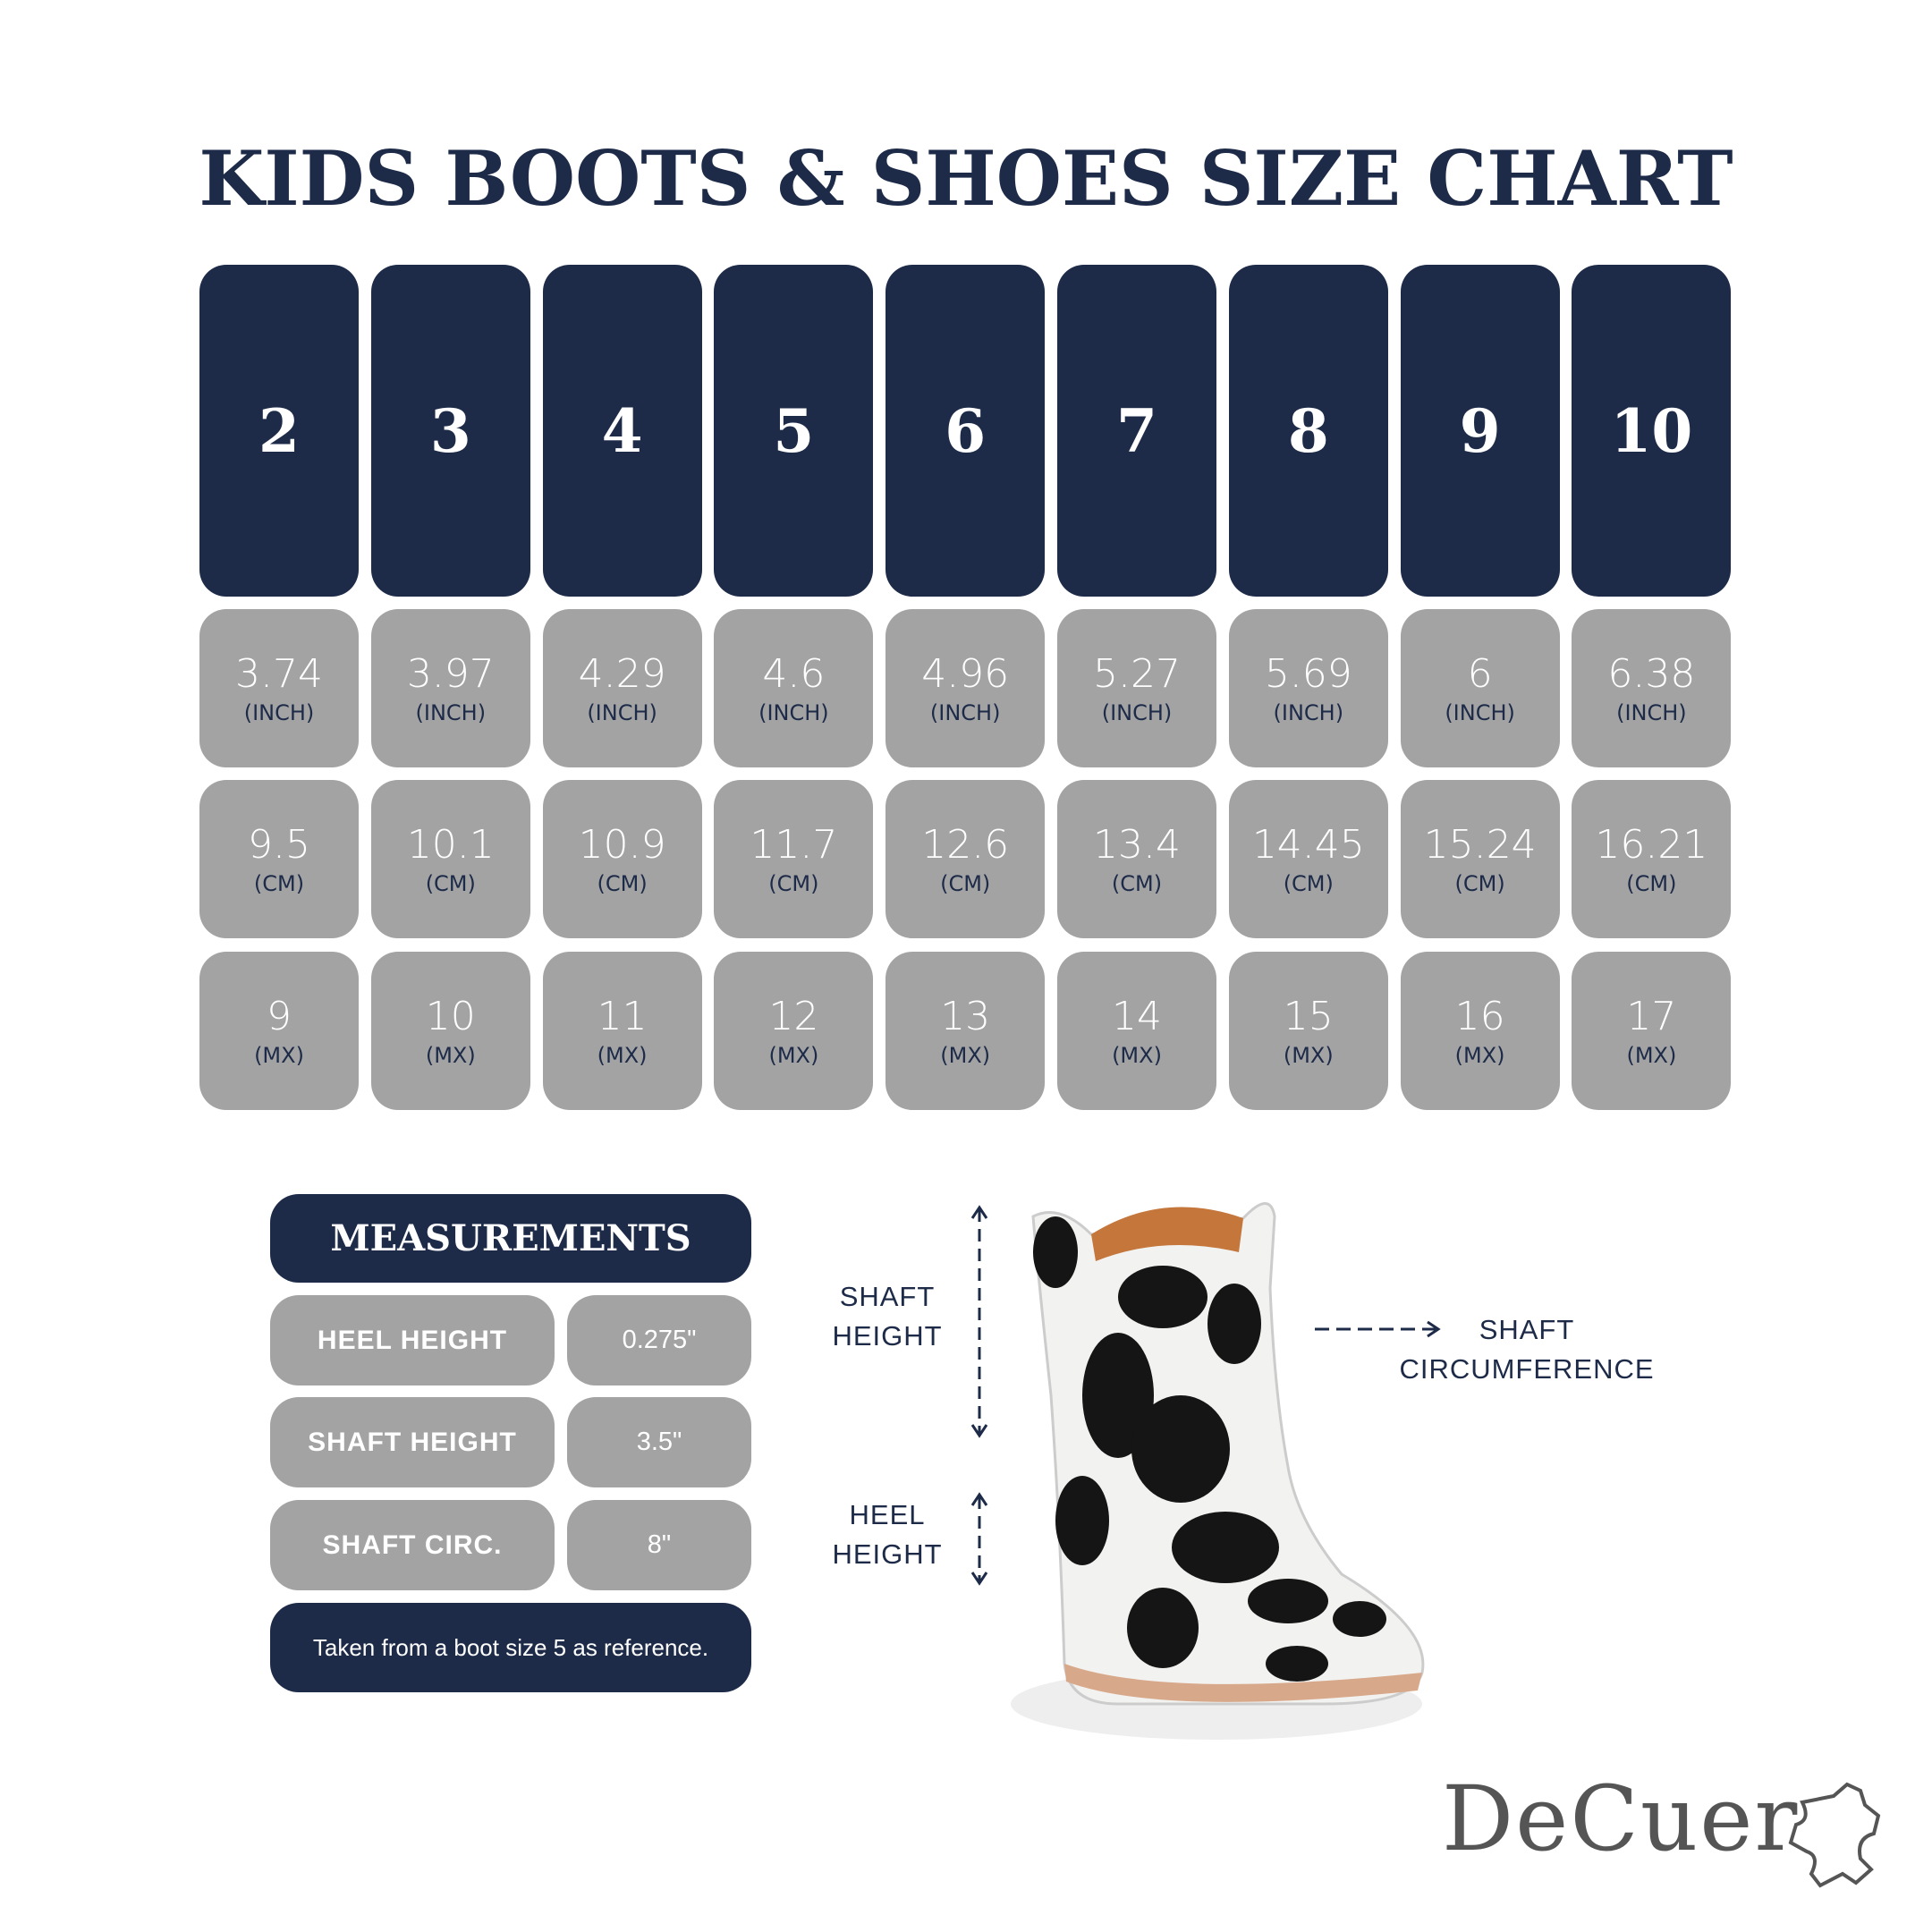  Describe the element at coordinates (622, 859) in the screenshot. I see `size-cm-cell: 10.9 (CM)` at that location.